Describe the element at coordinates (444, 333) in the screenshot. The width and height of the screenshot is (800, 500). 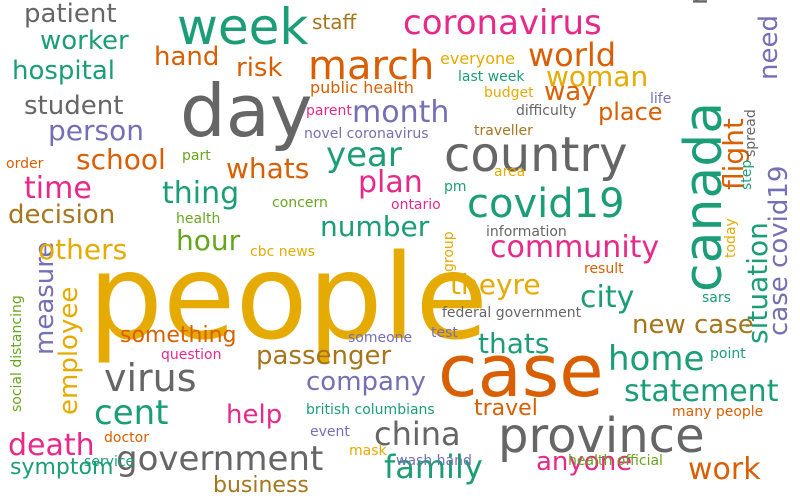
I see `word-test: test` at that location.